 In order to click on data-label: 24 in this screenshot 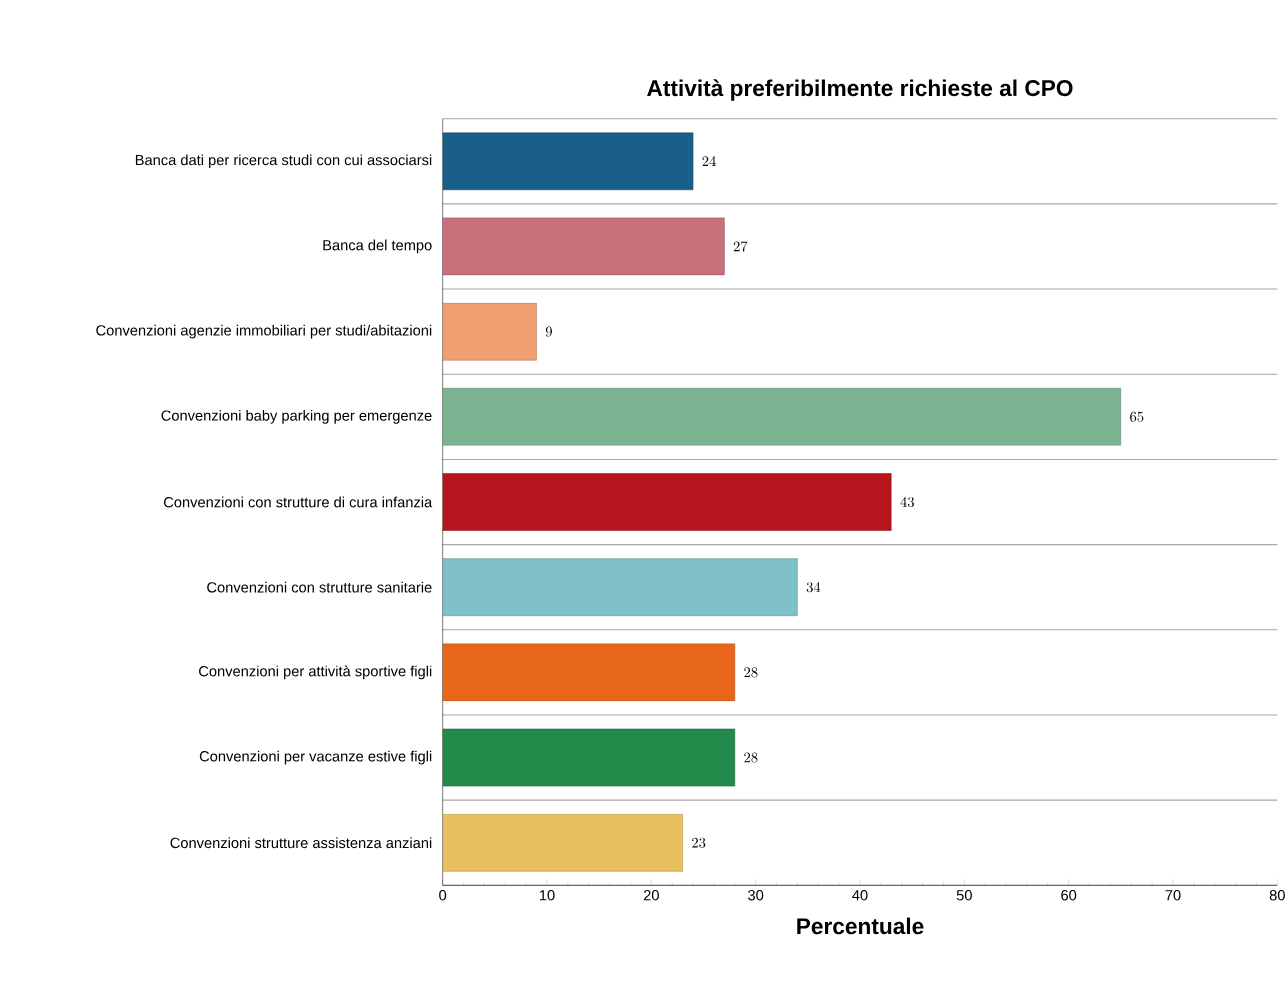, I will do `click(709, 161)`.